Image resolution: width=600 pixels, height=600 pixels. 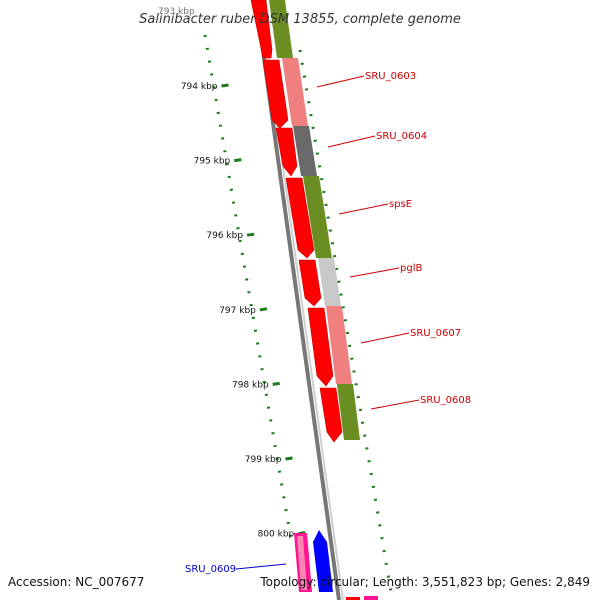 I want to click on pink-feature-small, so click(x=371, y=598).